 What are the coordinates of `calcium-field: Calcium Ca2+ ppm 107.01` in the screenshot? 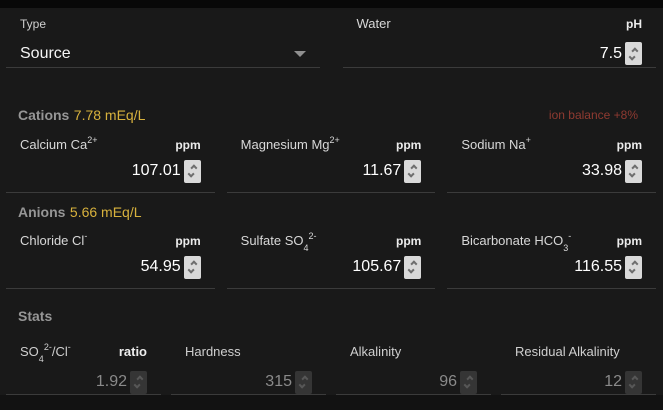 It's located at (110, 163).